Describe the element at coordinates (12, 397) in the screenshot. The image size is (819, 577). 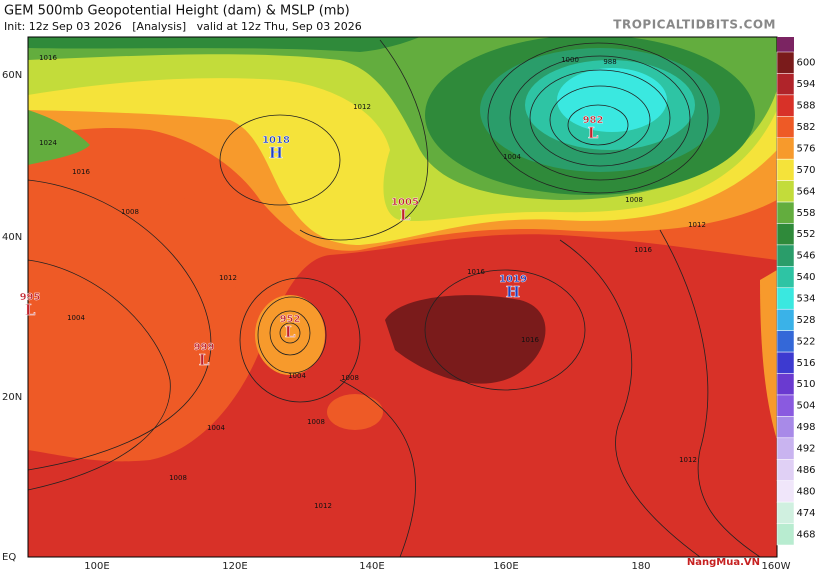
I see `lat-label: 20N` at that location.